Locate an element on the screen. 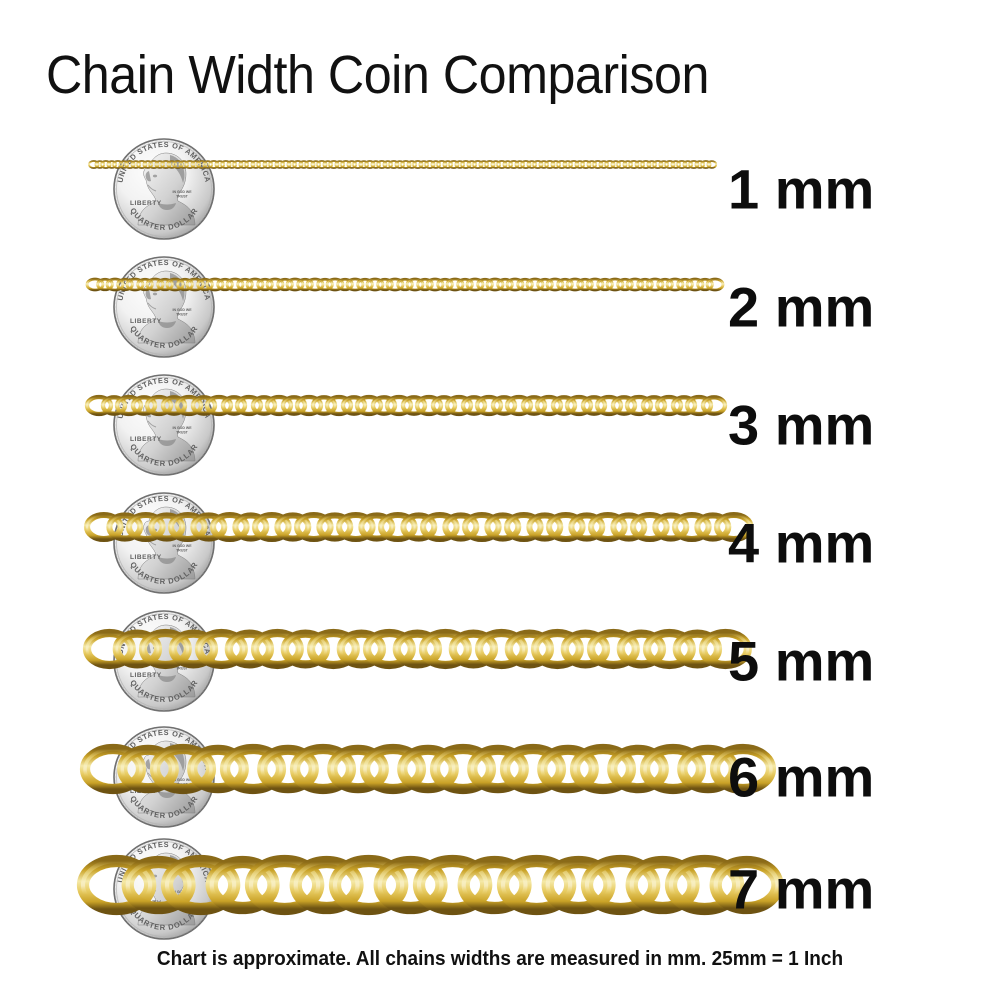  chain-width-label-6mm: 6 mm is located at coordinates (801, 777).